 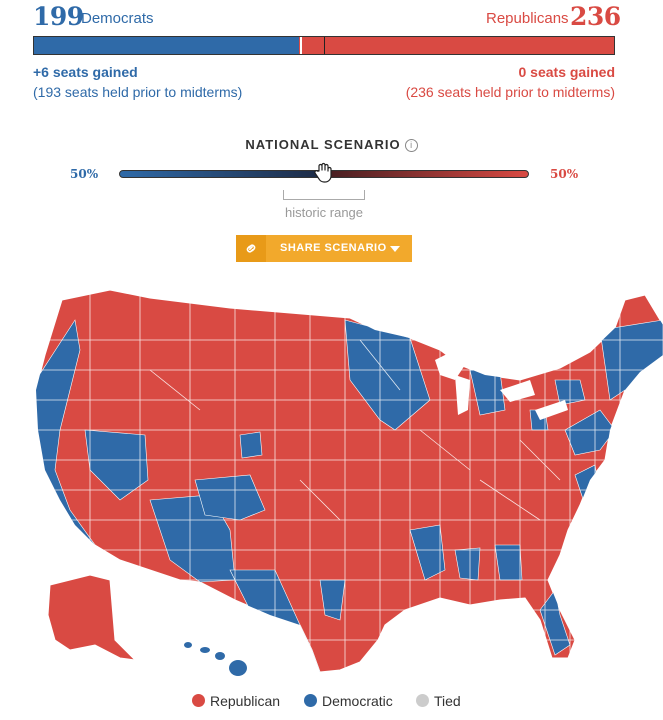 I want to click on seat-bar-separator, so click(x=301, y=45).